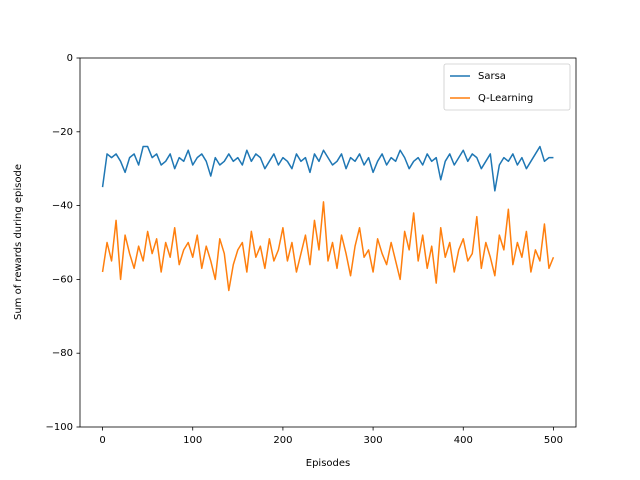 The image size is (640, 480). What do you see at coordinates (59, 427) in the screenshot?
I see `y-tick-label: −100` at bounding box center [59, 427].